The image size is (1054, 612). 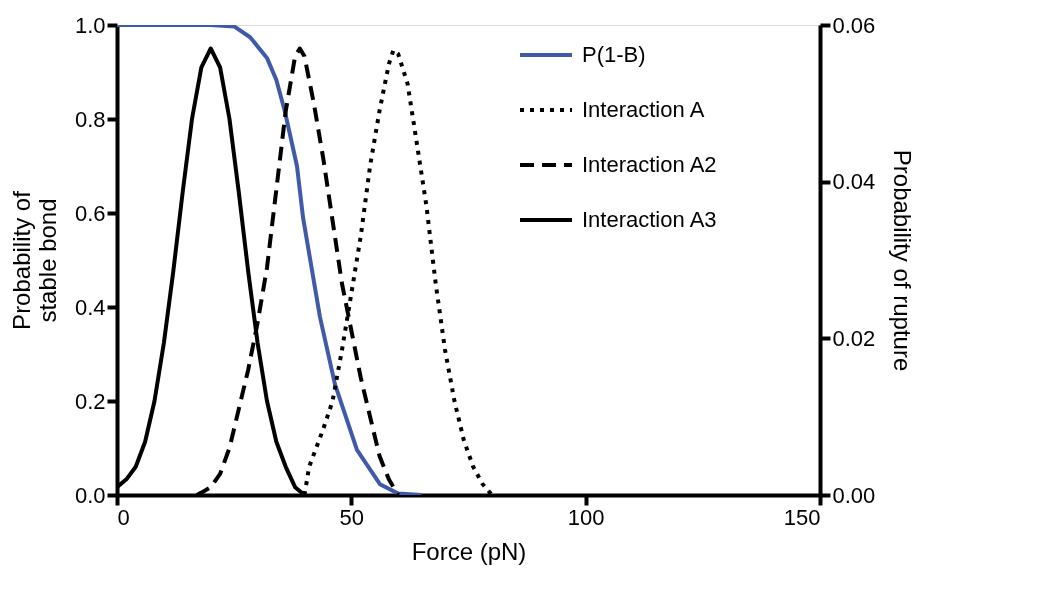 I want to click on y-tick-label: 1.0, so click(x=90, y=25).